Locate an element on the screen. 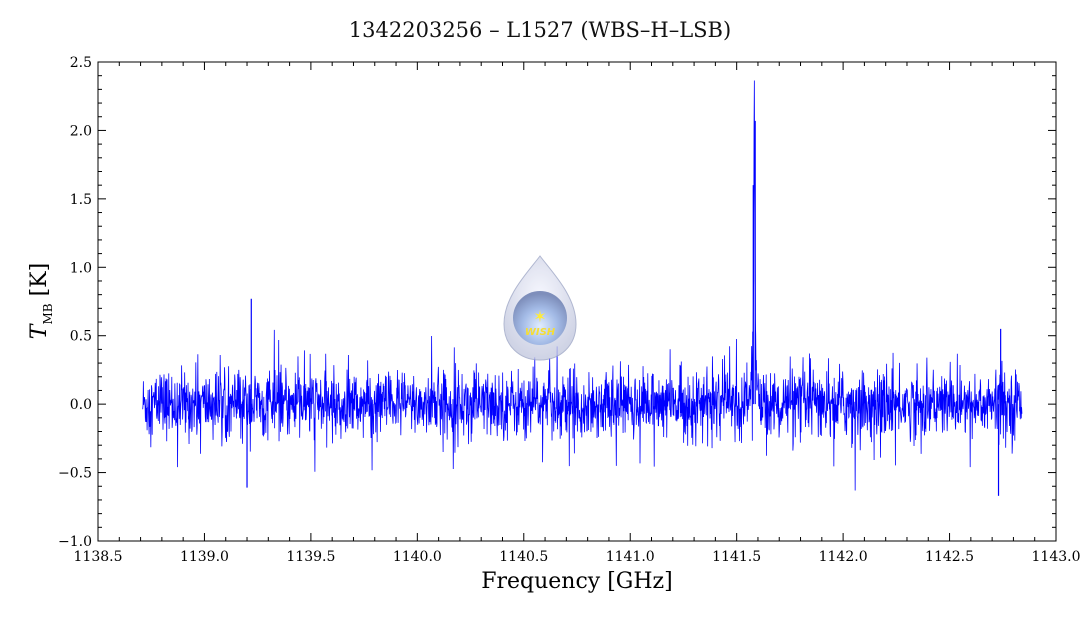  y-tick-label: −1.0 is located at coordinates (75, 542).